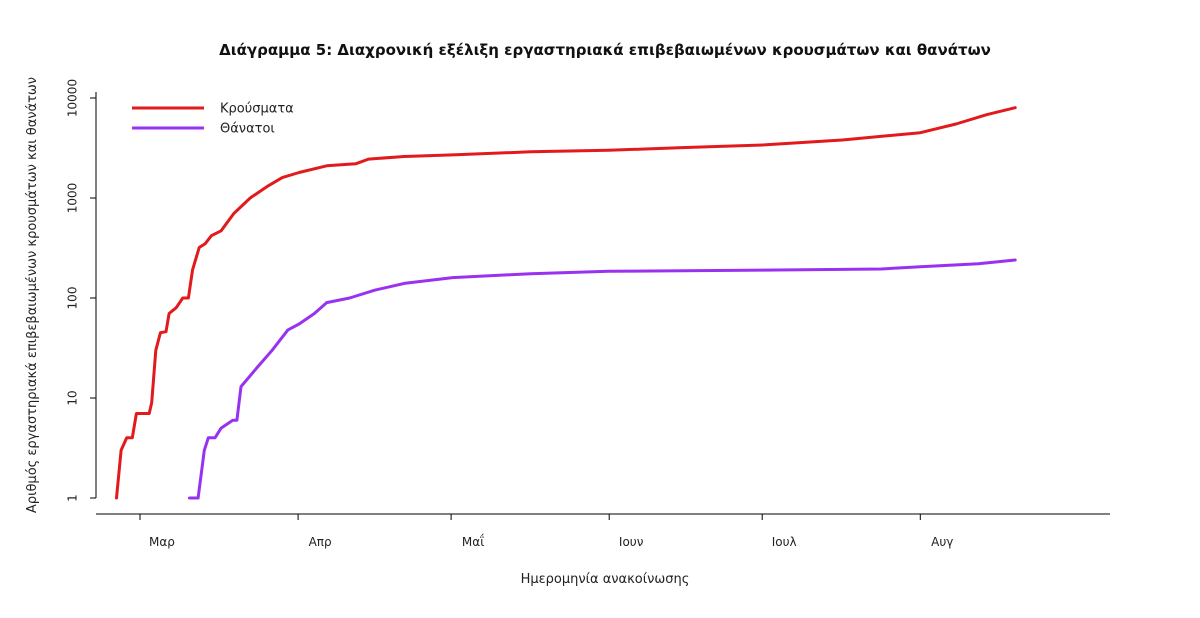  I want to click on x-axis-title: Ημερομηνία ανακοίνωσης, so click(605, 579).